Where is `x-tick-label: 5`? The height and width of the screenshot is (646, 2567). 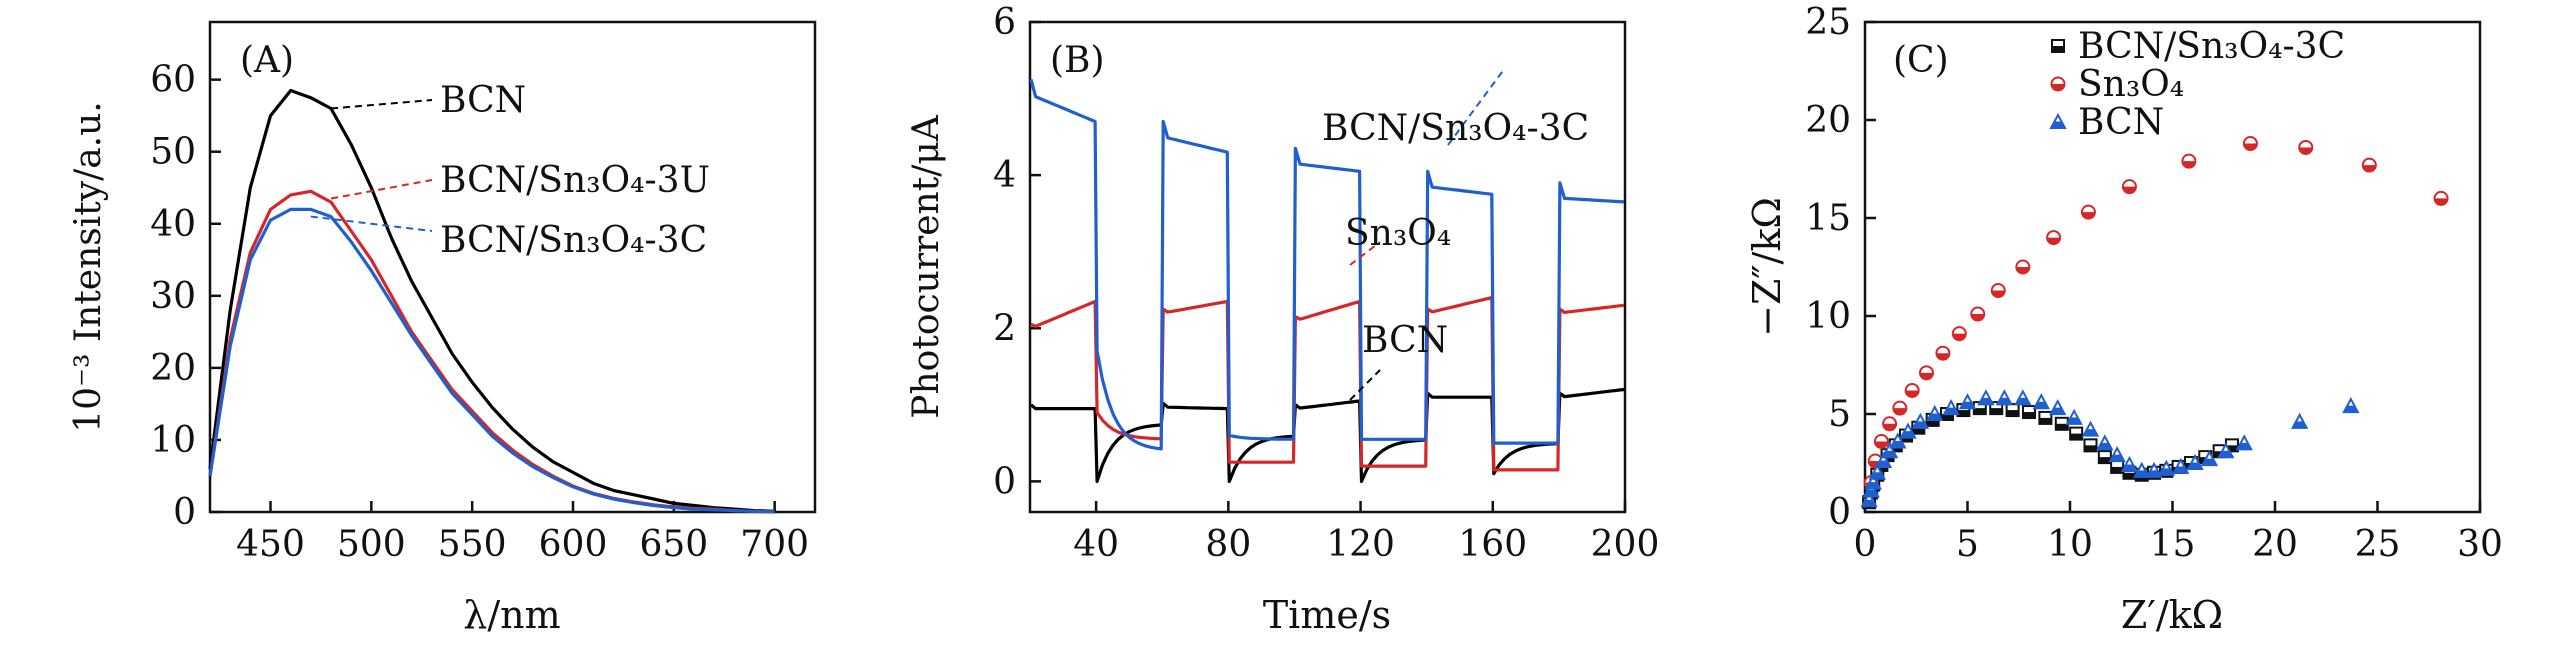
x-tick-label: 5 is located at coordinates (1967, 544).